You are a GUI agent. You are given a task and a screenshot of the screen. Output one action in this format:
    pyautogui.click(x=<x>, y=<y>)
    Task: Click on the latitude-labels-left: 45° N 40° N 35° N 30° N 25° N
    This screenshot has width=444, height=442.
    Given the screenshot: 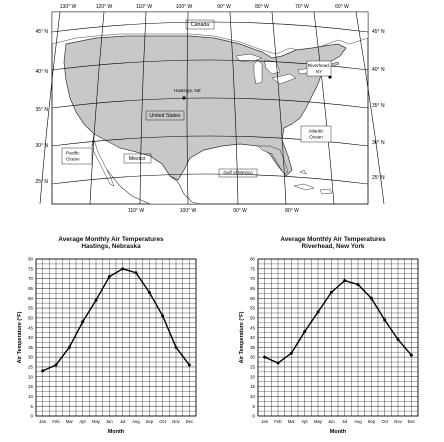 What is the action you would take?
    pyautogui.click(x=41, y=107)
    